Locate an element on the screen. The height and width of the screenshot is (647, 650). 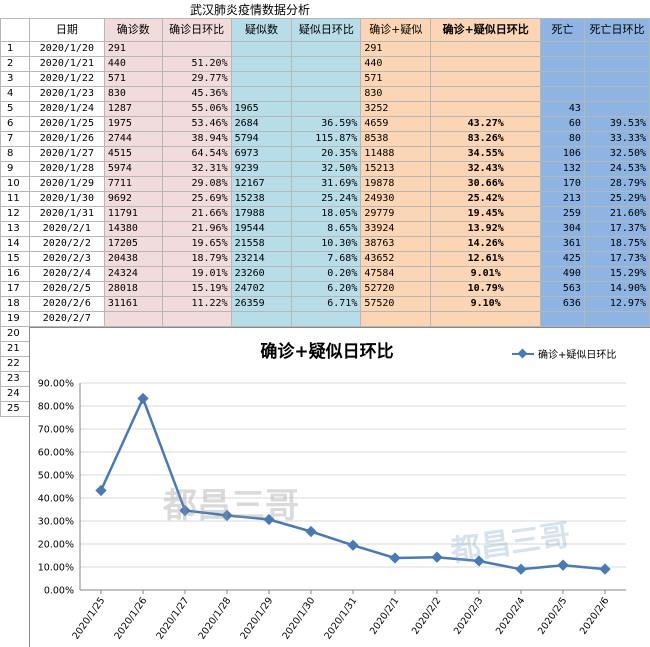
table-cell: 26359 is located at coordinates (261, 304).